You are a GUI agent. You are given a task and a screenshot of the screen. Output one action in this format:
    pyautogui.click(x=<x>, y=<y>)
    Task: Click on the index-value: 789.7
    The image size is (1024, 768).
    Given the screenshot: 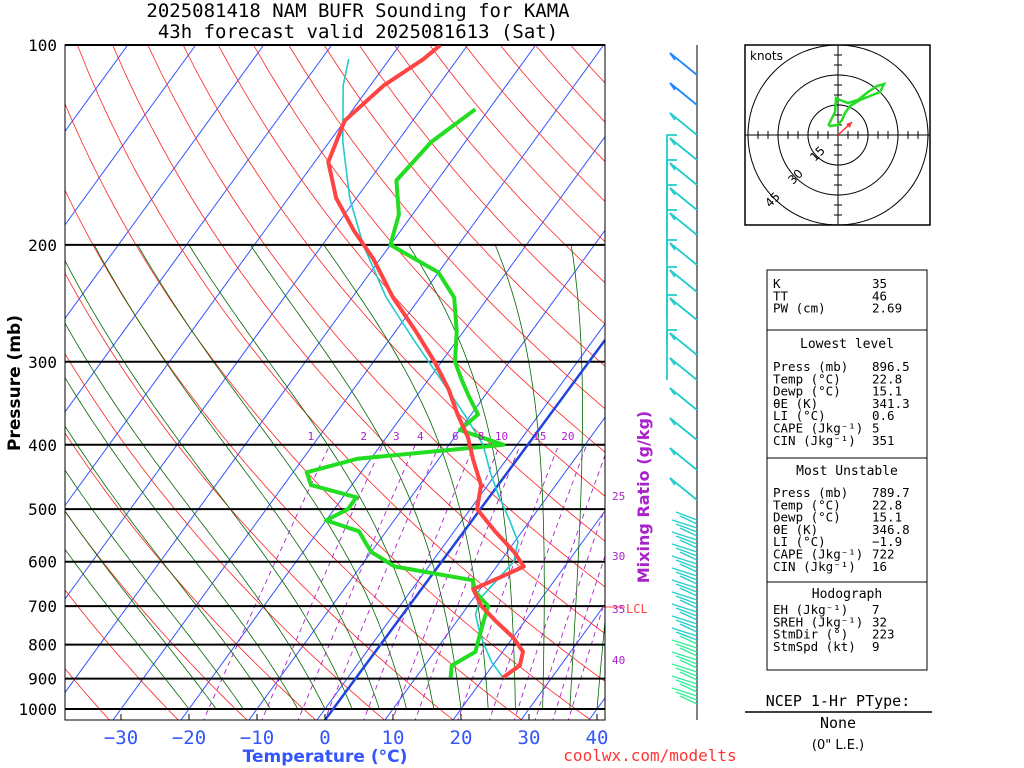 What is the action you would take?
    pyautogui.click(x=891, y=492)
    